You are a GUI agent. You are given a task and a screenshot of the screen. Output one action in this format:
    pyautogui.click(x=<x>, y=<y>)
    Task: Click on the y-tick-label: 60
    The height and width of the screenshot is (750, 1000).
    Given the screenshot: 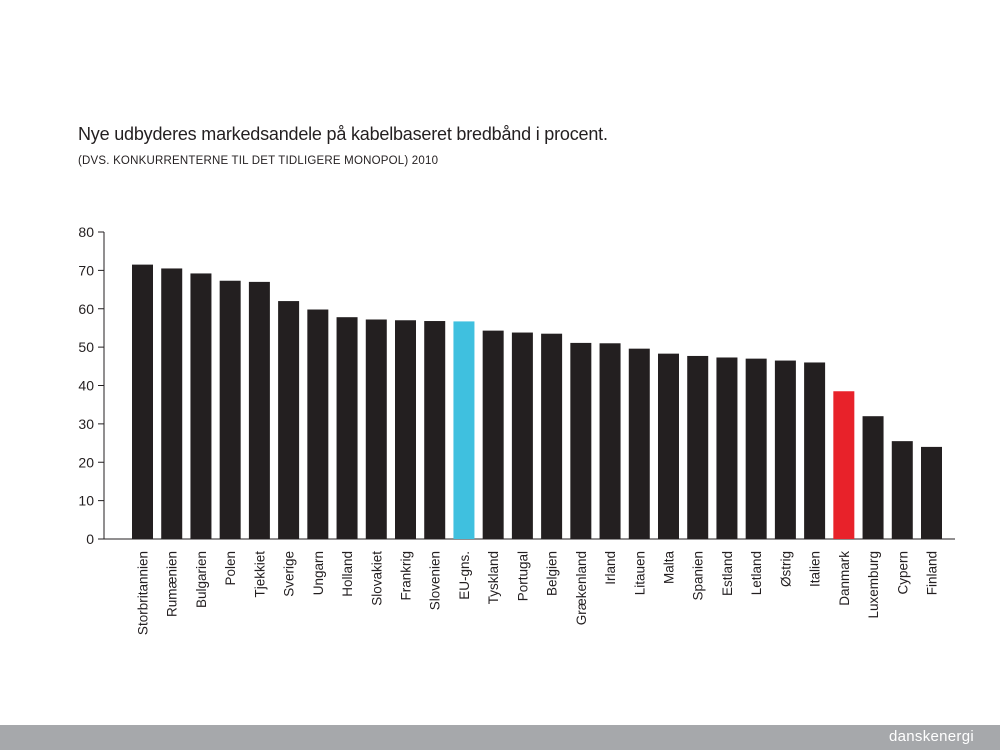 What is the action you would take?
    pyautogui.click(x=86, y=309)
    